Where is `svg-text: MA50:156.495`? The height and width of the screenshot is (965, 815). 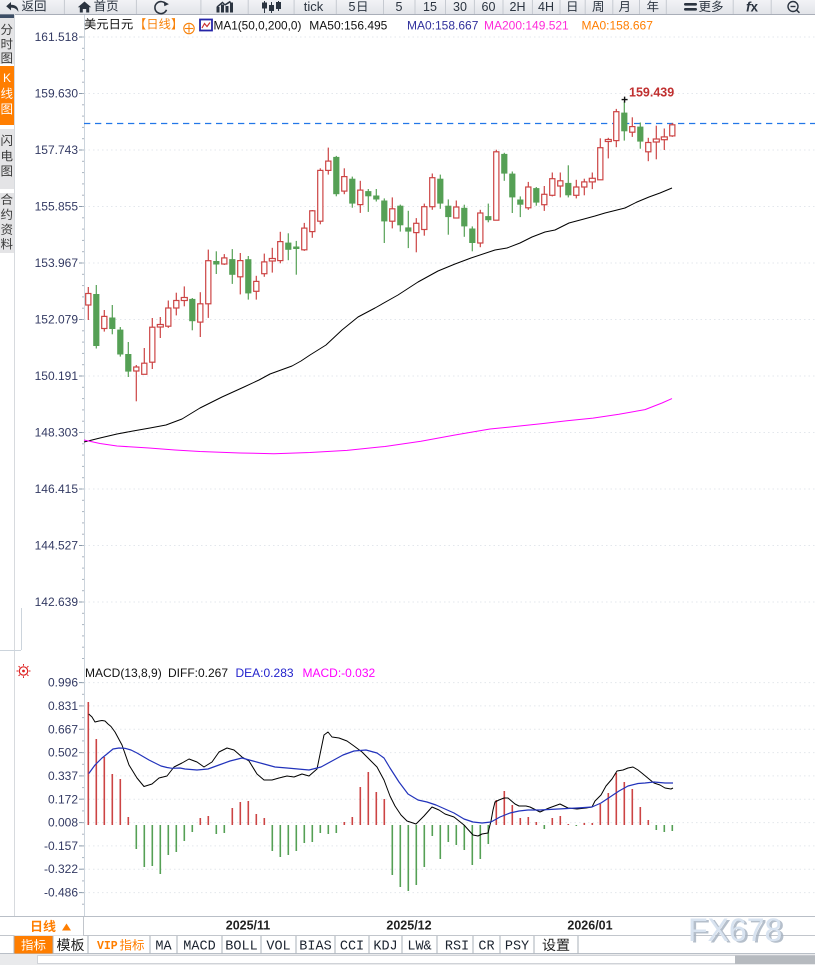
svg-text: MA50:156.495 is located at coordinates (348, 26).